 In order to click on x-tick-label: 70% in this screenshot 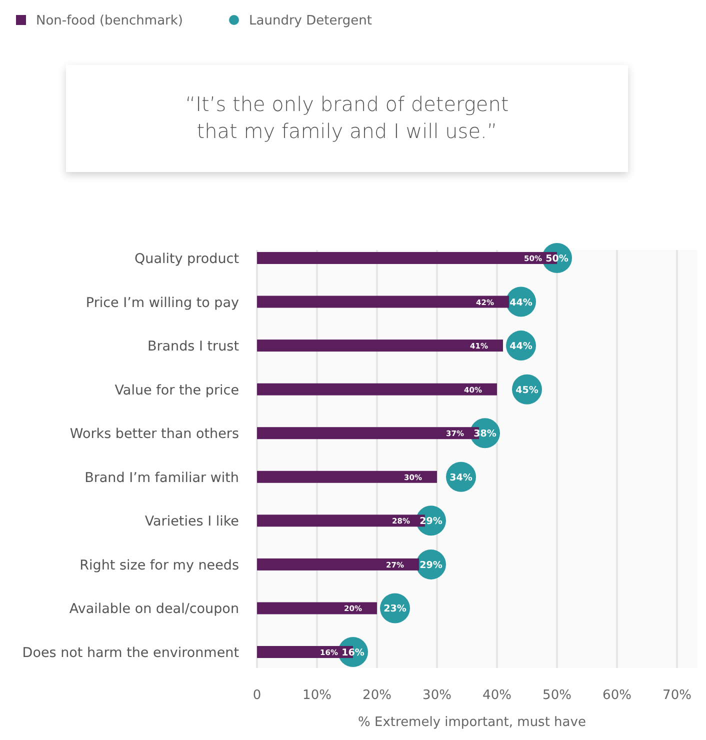, I will do `click(677, 695)`.